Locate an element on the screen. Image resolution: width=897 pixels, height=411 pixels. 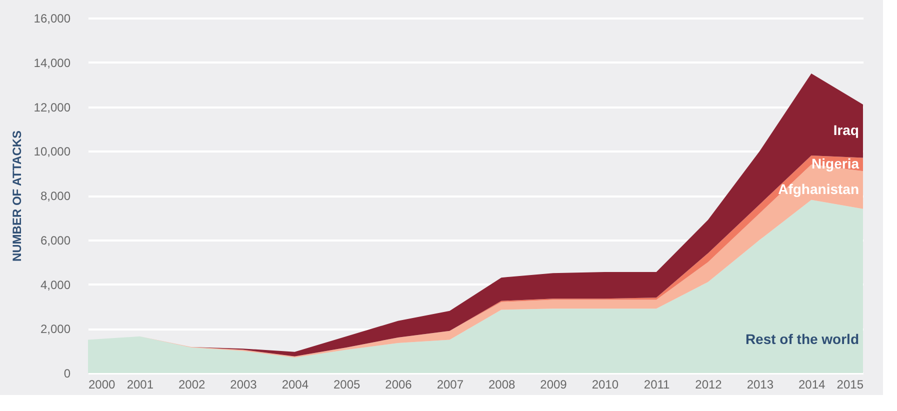
y-tick-label: 2,000 is located at coordinates (55, 329).